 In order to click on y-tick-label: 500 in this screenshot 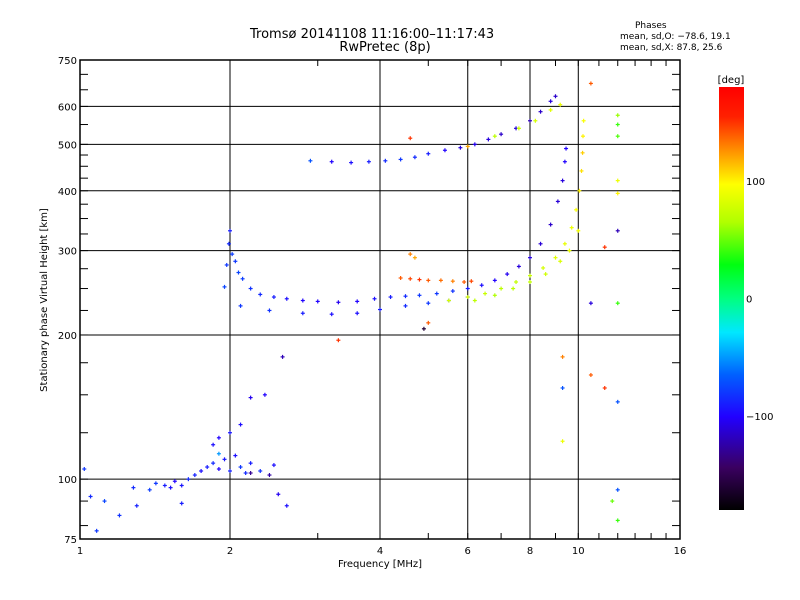, I will do `click(67, 145)`.